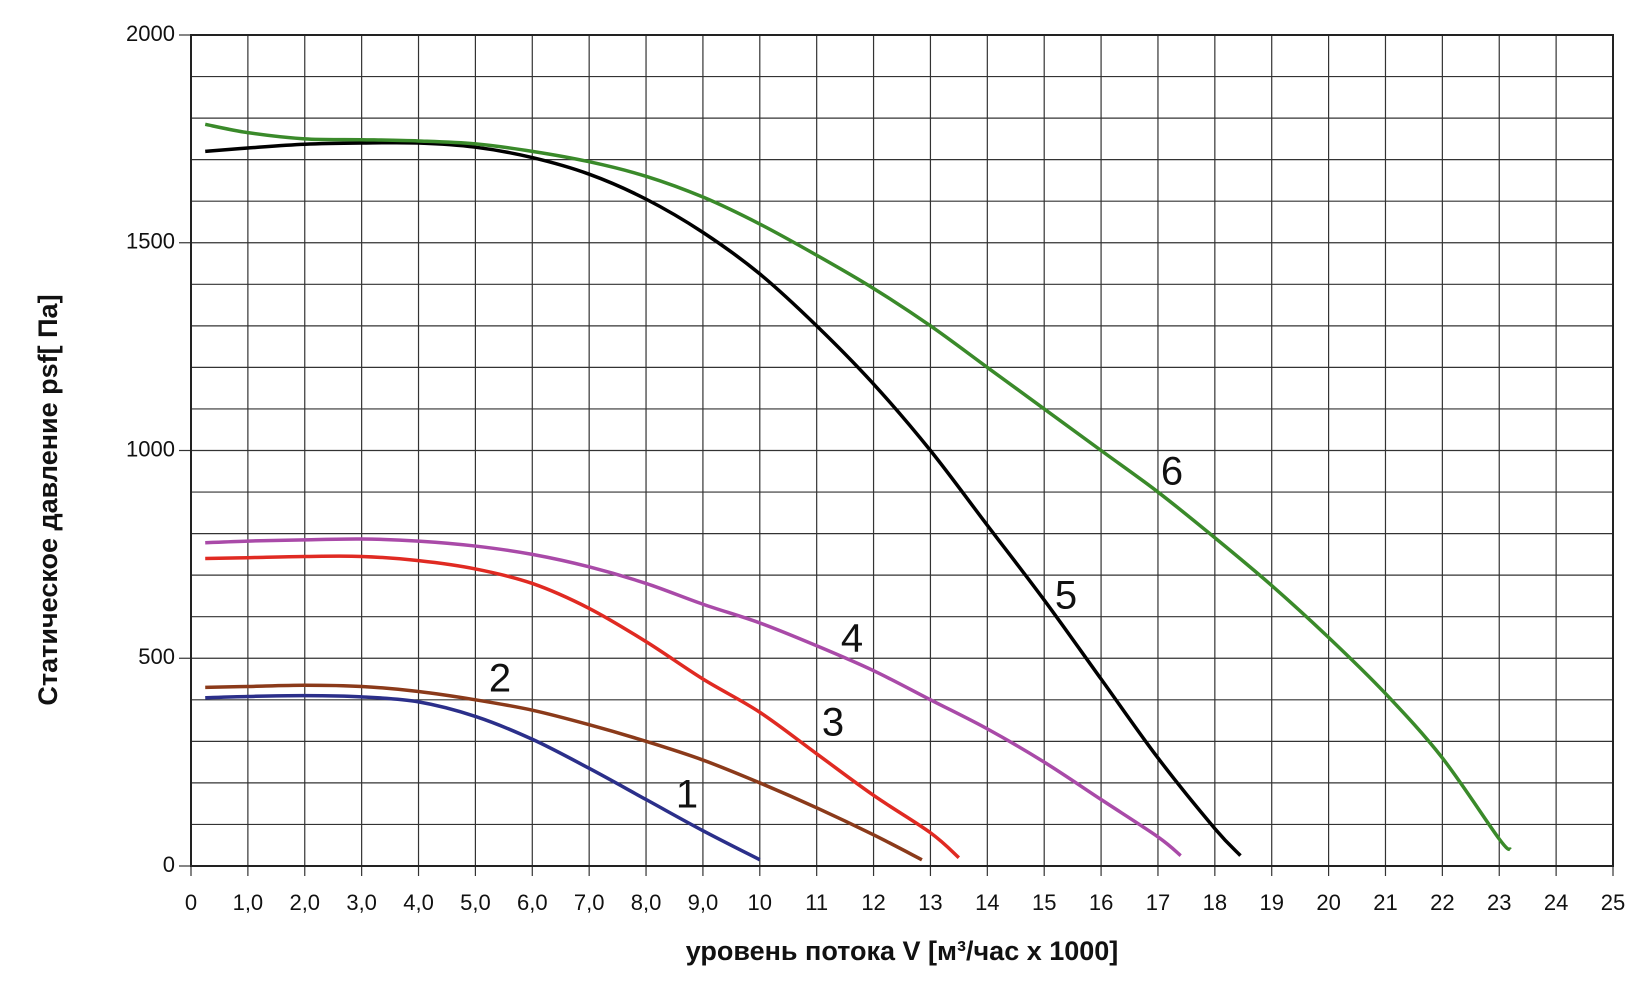 This screenshot has width=1648, height=991. I want to click on x-tick-label: 10, so click(760, 902).